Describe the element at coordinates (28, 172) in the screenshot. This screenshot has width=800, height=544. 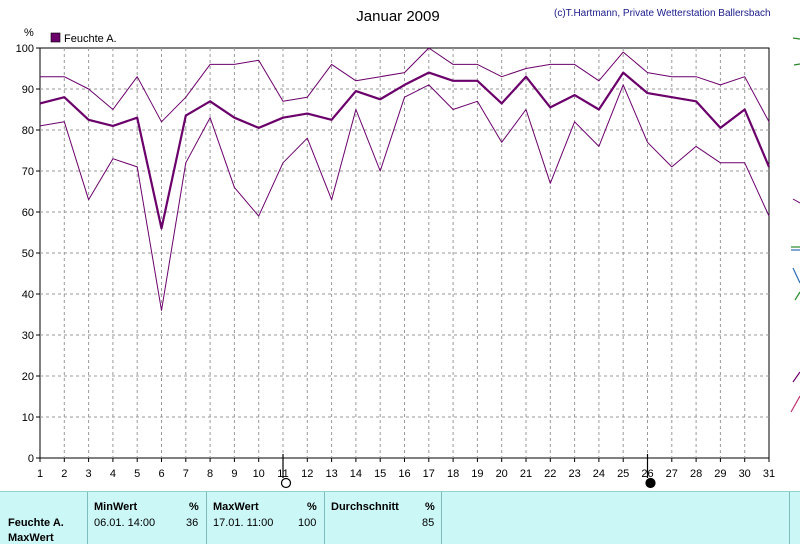
I see `y-tick-label: 70` at that location.